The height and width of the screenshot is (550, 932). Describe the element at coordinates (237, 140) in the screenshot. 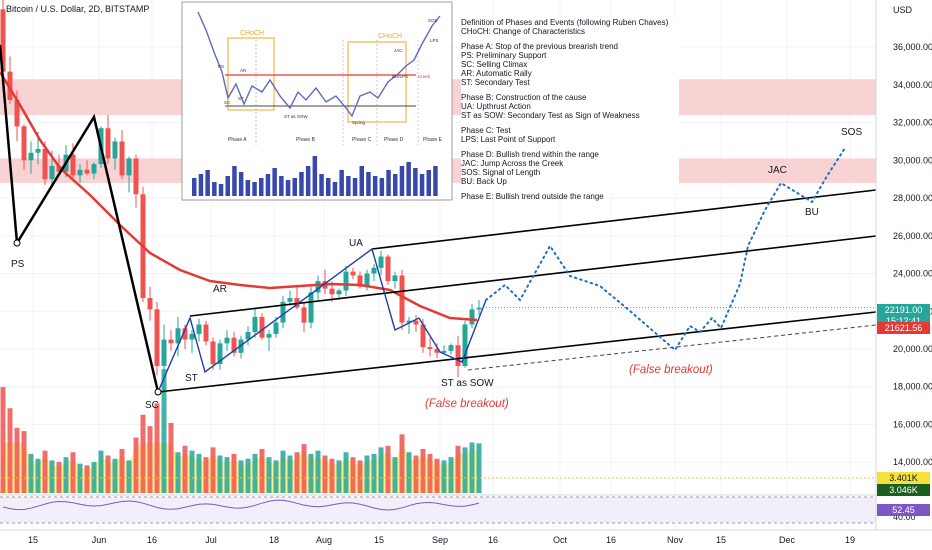

I see `inset-phase-label: Phase A` at that location.